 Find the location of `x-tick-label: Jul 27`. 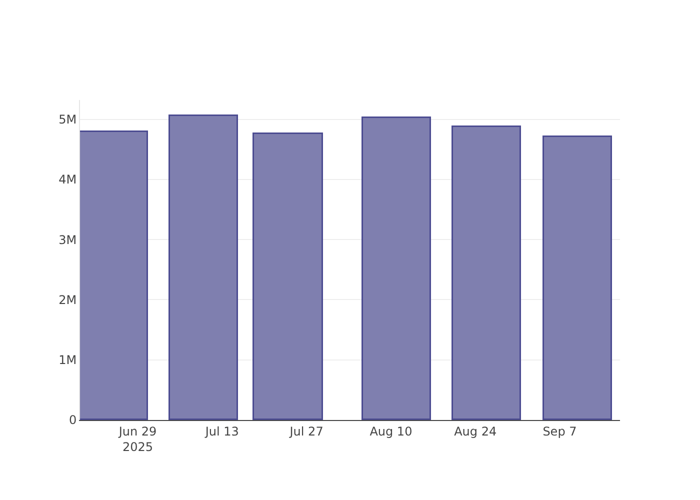

x-tick-label: Jul 27 is located at coordinates (306, 431).